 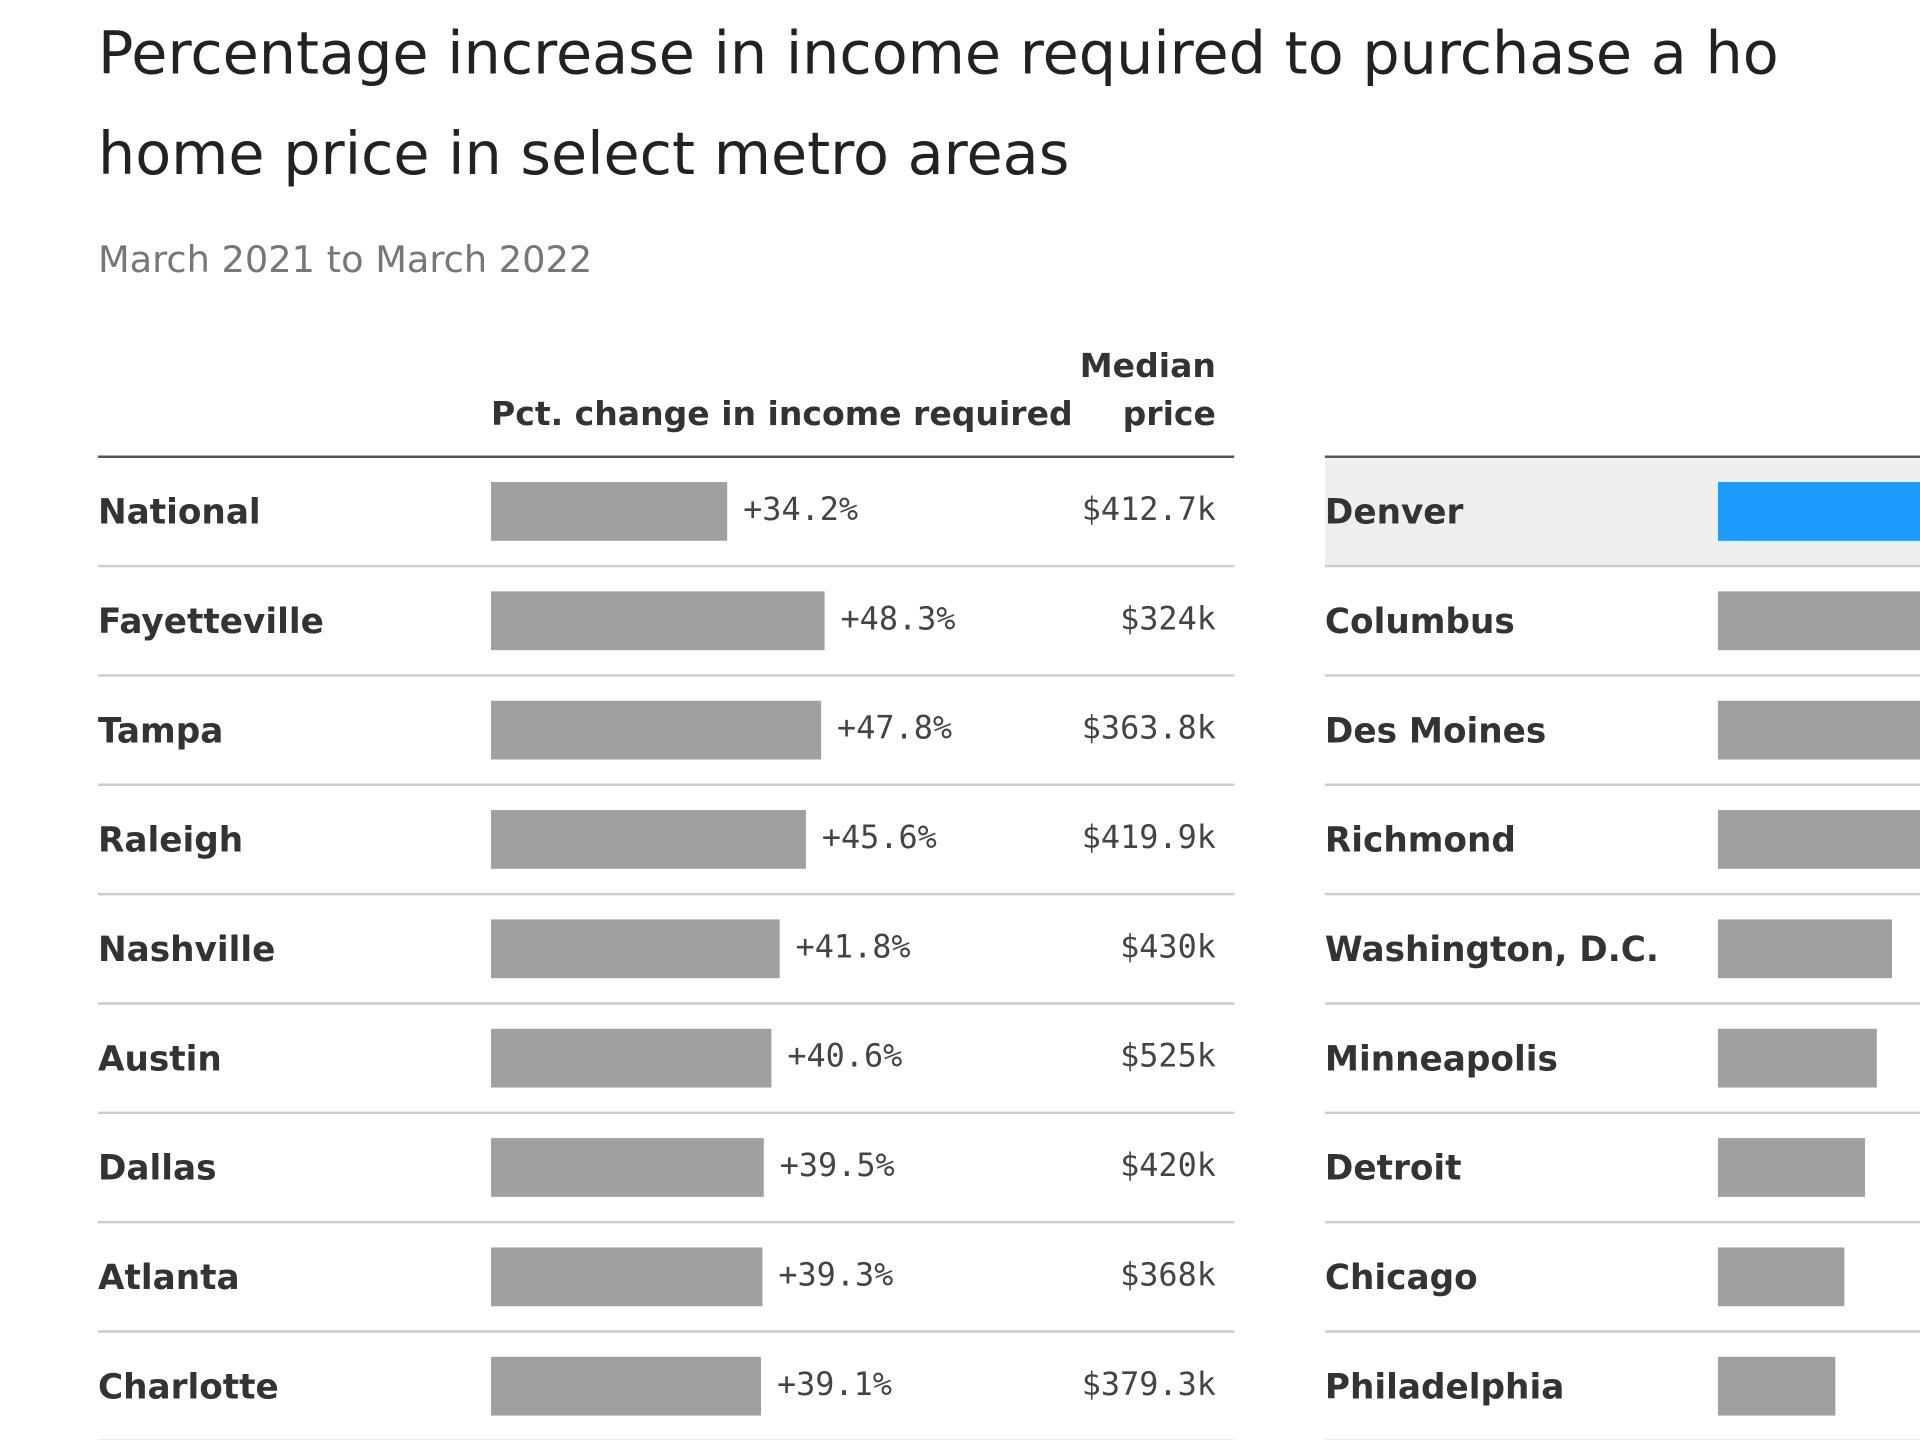 What do you see at coordinates (1169, 413) in the screenshot?
I see `column-header: price` at bounding box center [1169, 413].